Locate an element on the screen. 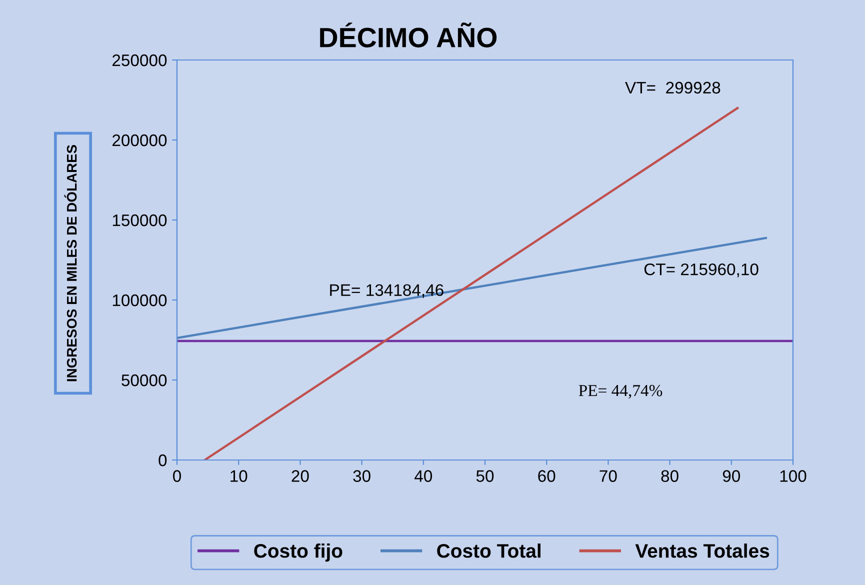 Image resolution: width=865 pixels, height=585 pixels. y-tick-label: 250000 is located at coordinates (139, 60).